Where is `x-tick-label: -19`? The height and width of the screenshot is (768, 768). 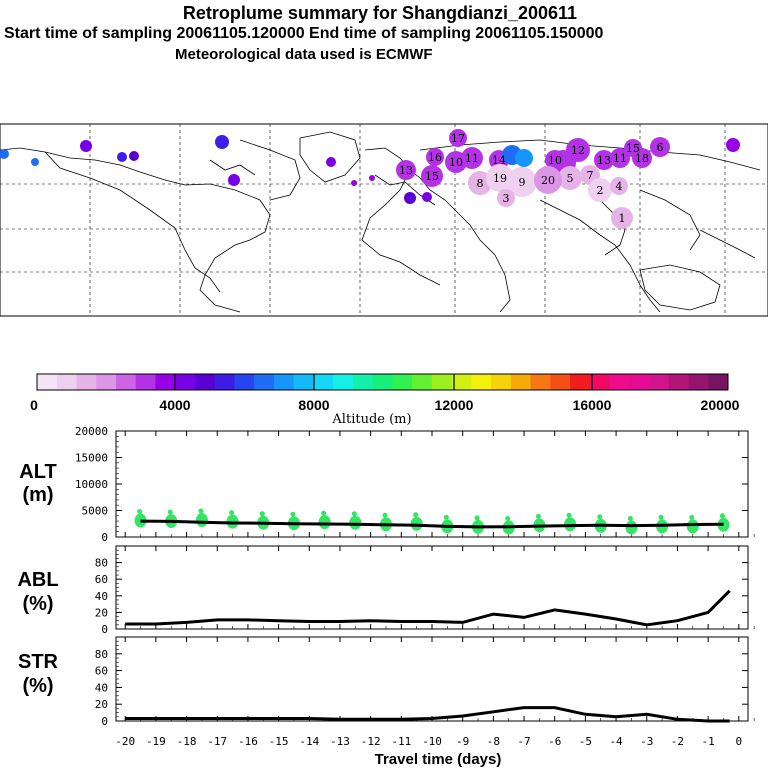
x-tick-label: -19 is located at coordinates (156, 741).